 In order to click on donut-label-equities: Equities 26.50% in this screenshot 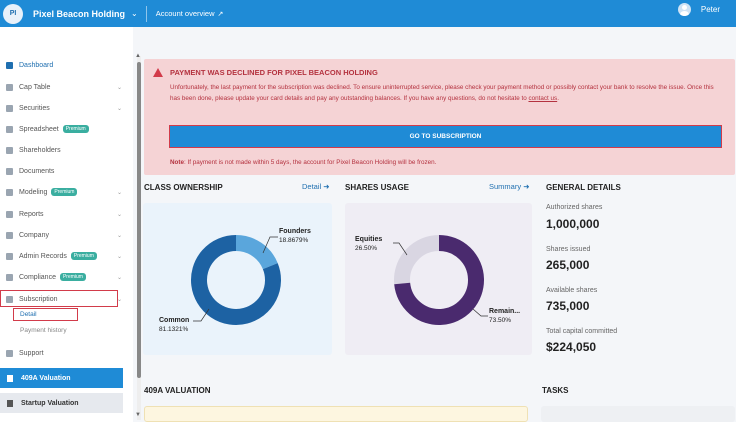, I will do `click(368, 244)`.